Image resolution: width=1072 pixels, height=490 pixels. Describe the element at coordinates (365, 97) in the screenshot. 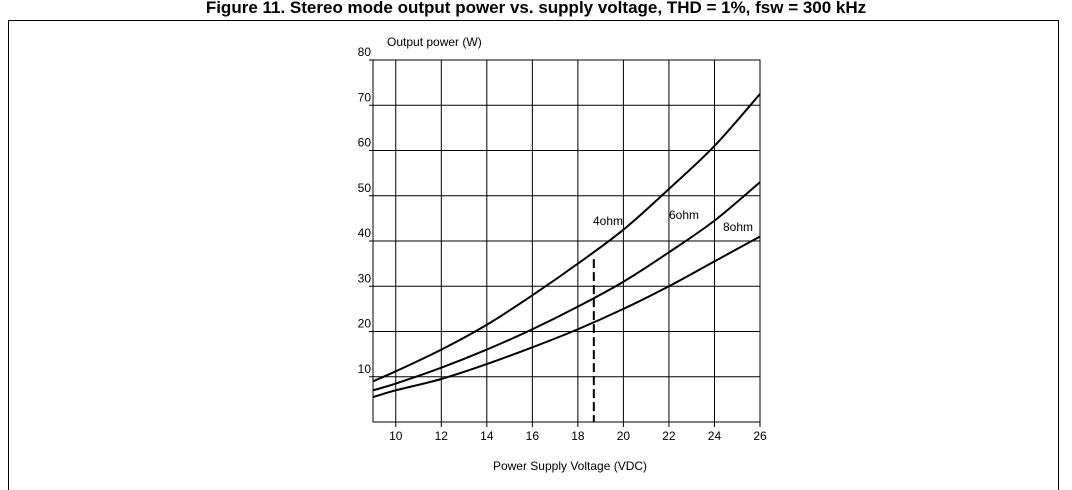

I see `y-tick-label: 70` at that location.